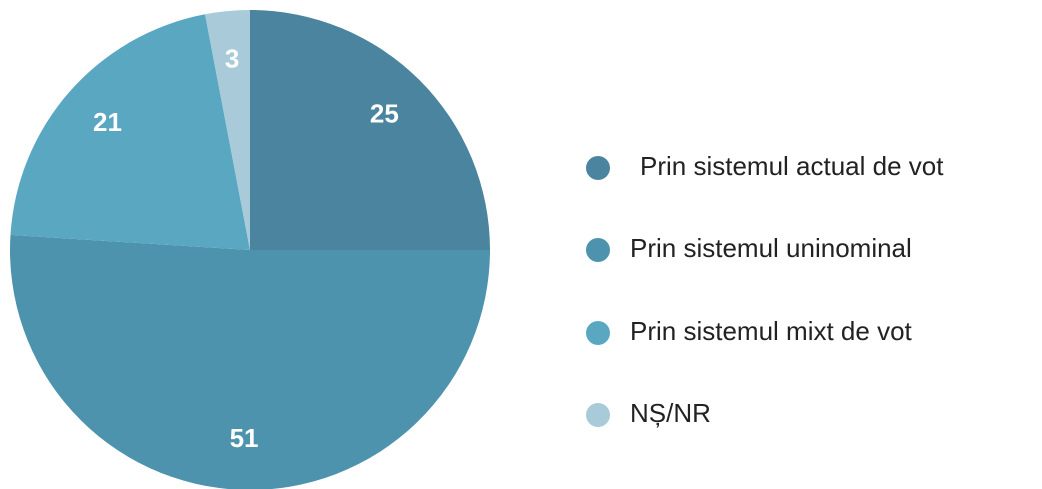 This screenshot has width=1042, height=489. What do you see at coordinates (384, 114) in the screenshot?
I see `data-label: 25` at bounding box center [384, 114].